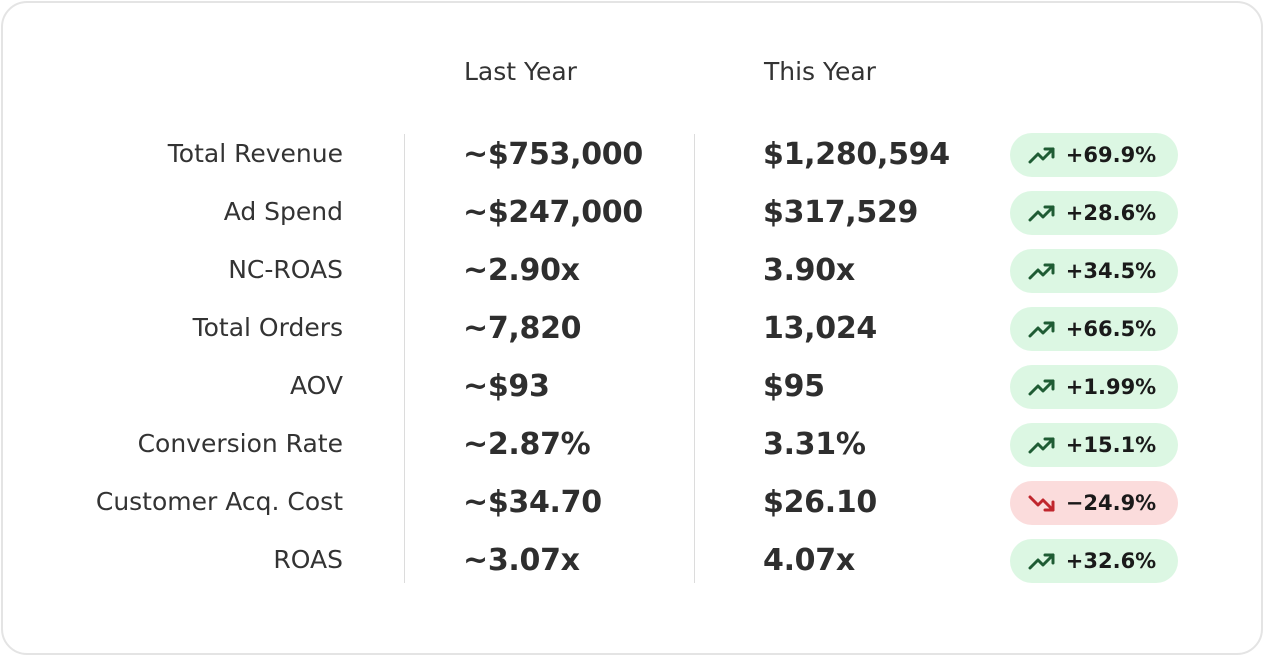 This screenshot has width=1264, height=656. I want to click on last-year-value: ~2.90x, so click(521, 270).